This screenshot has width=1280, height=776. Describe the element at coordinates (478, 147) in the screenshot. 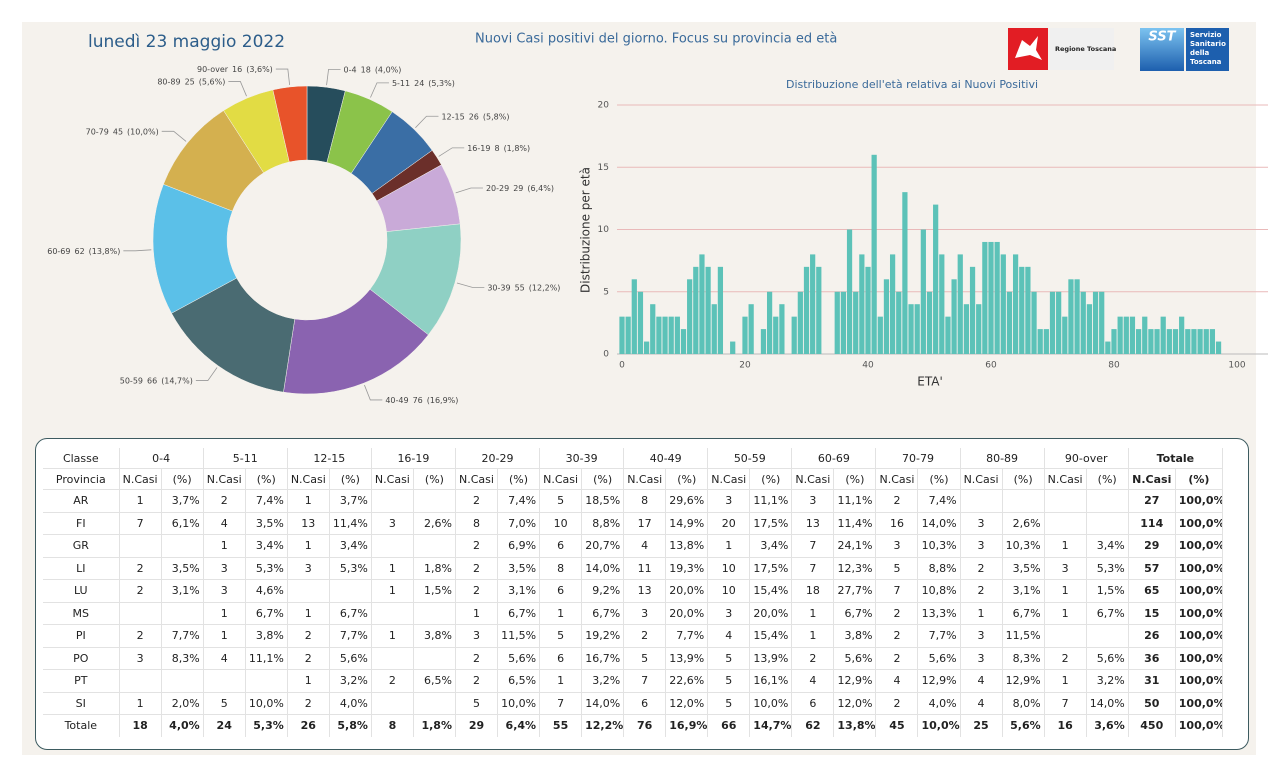

I see `slice-category: 16-19` at that location.